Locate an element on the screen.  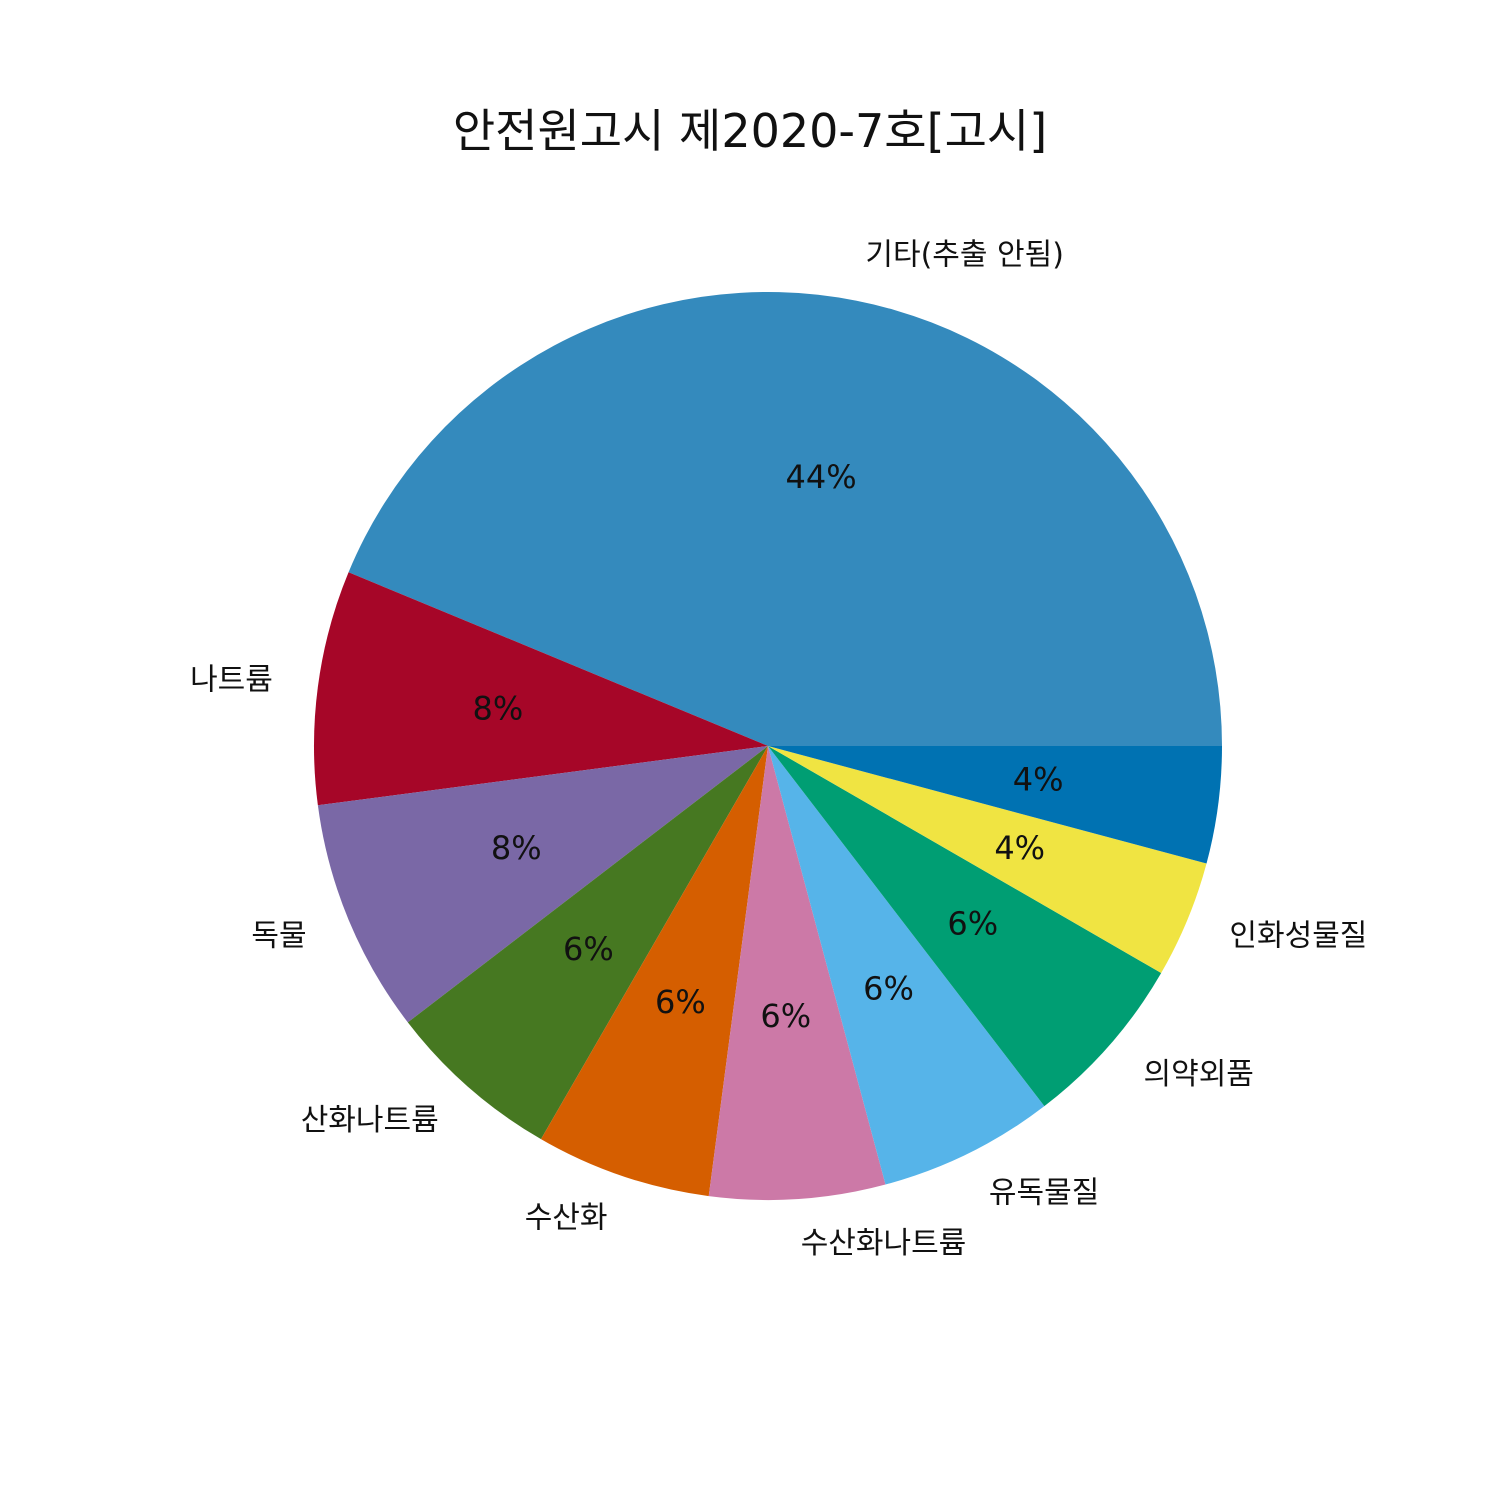
slice-category-label: 산화나트륨 is located at coordinates (370, 1120).